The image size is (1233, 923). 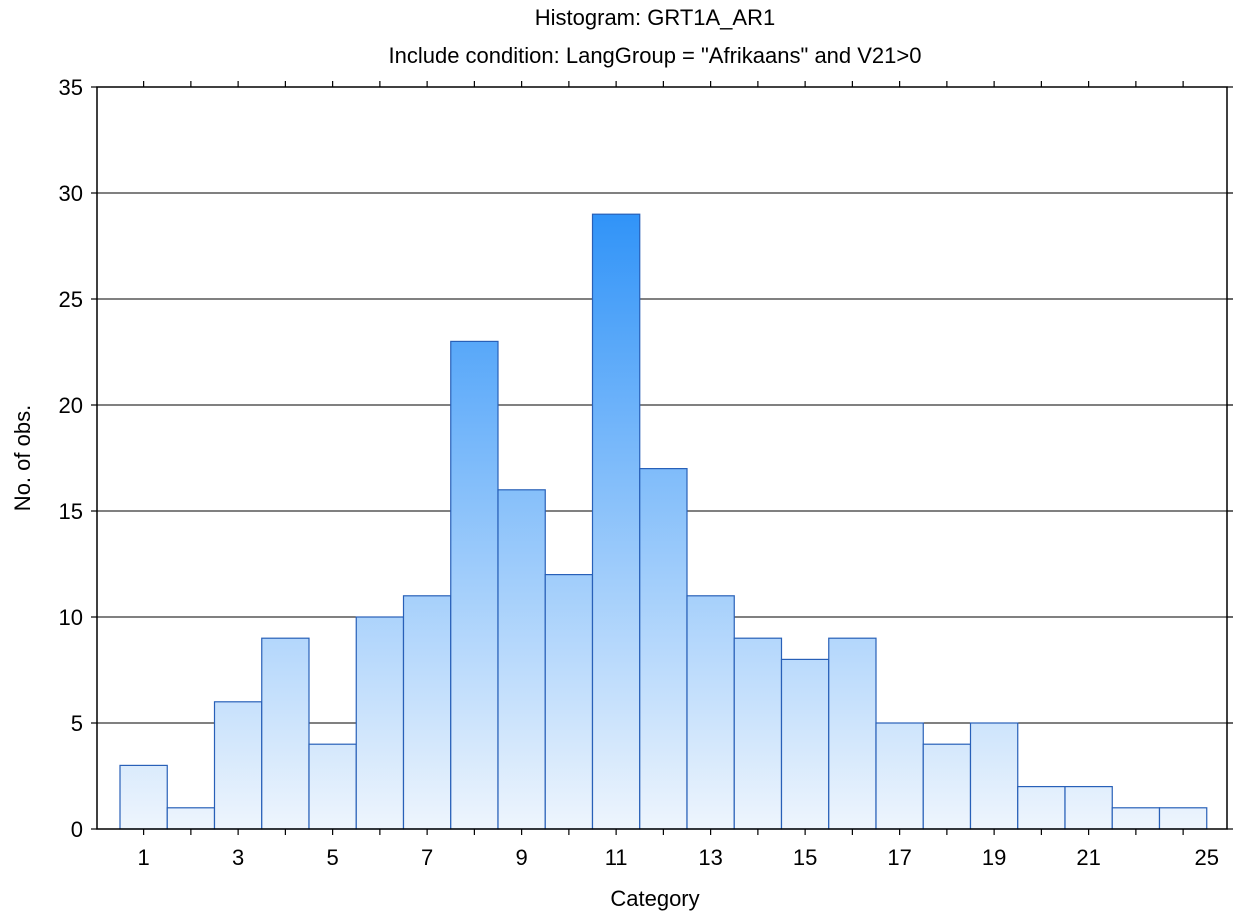 What do you see at coordinates (71, 87) in the screenshot?
I see `y-tick-label: 35` at bounding box center [71, 87].